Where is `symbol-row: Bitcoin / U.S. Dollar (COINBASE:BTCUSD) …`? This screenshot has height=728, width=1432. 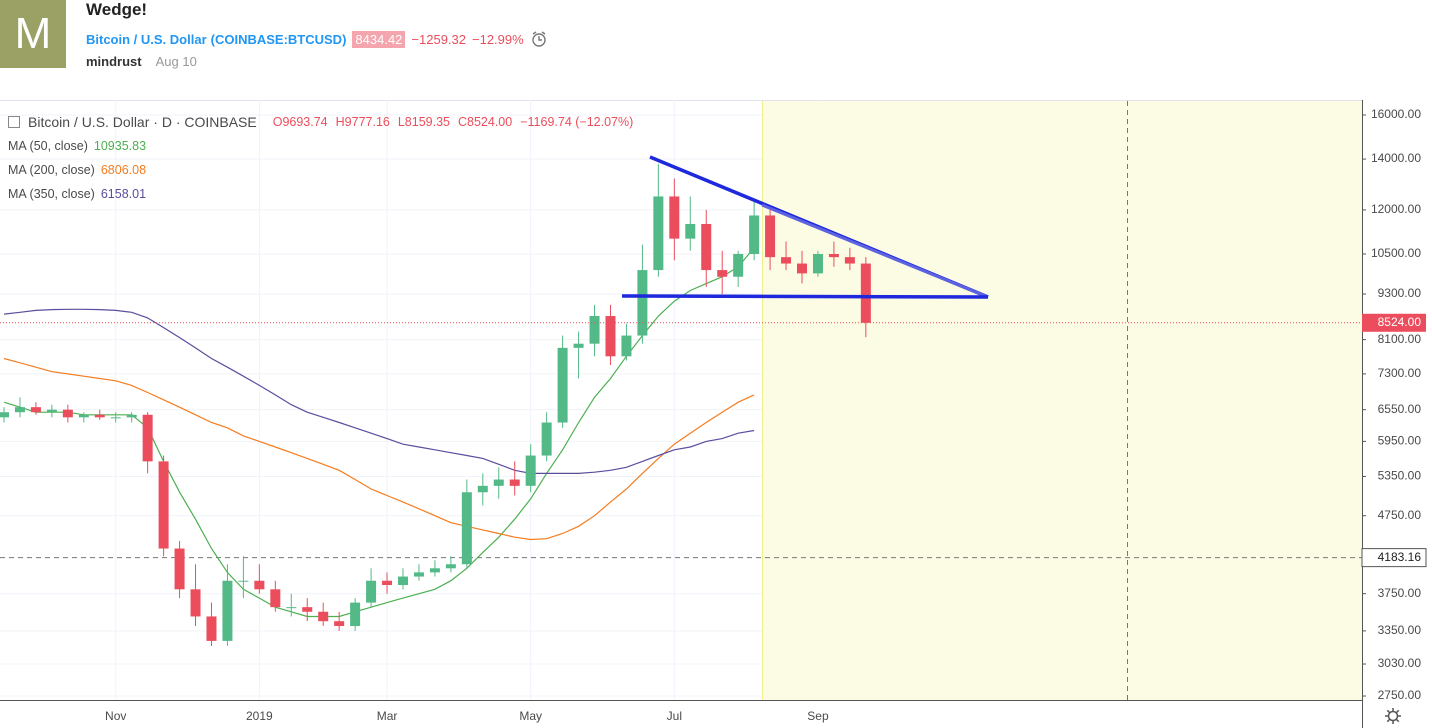 symbol-row: Bitcoin / U.S. Dollar (COINBASE:BTCUSD) … is located at coordinates (318, 39).